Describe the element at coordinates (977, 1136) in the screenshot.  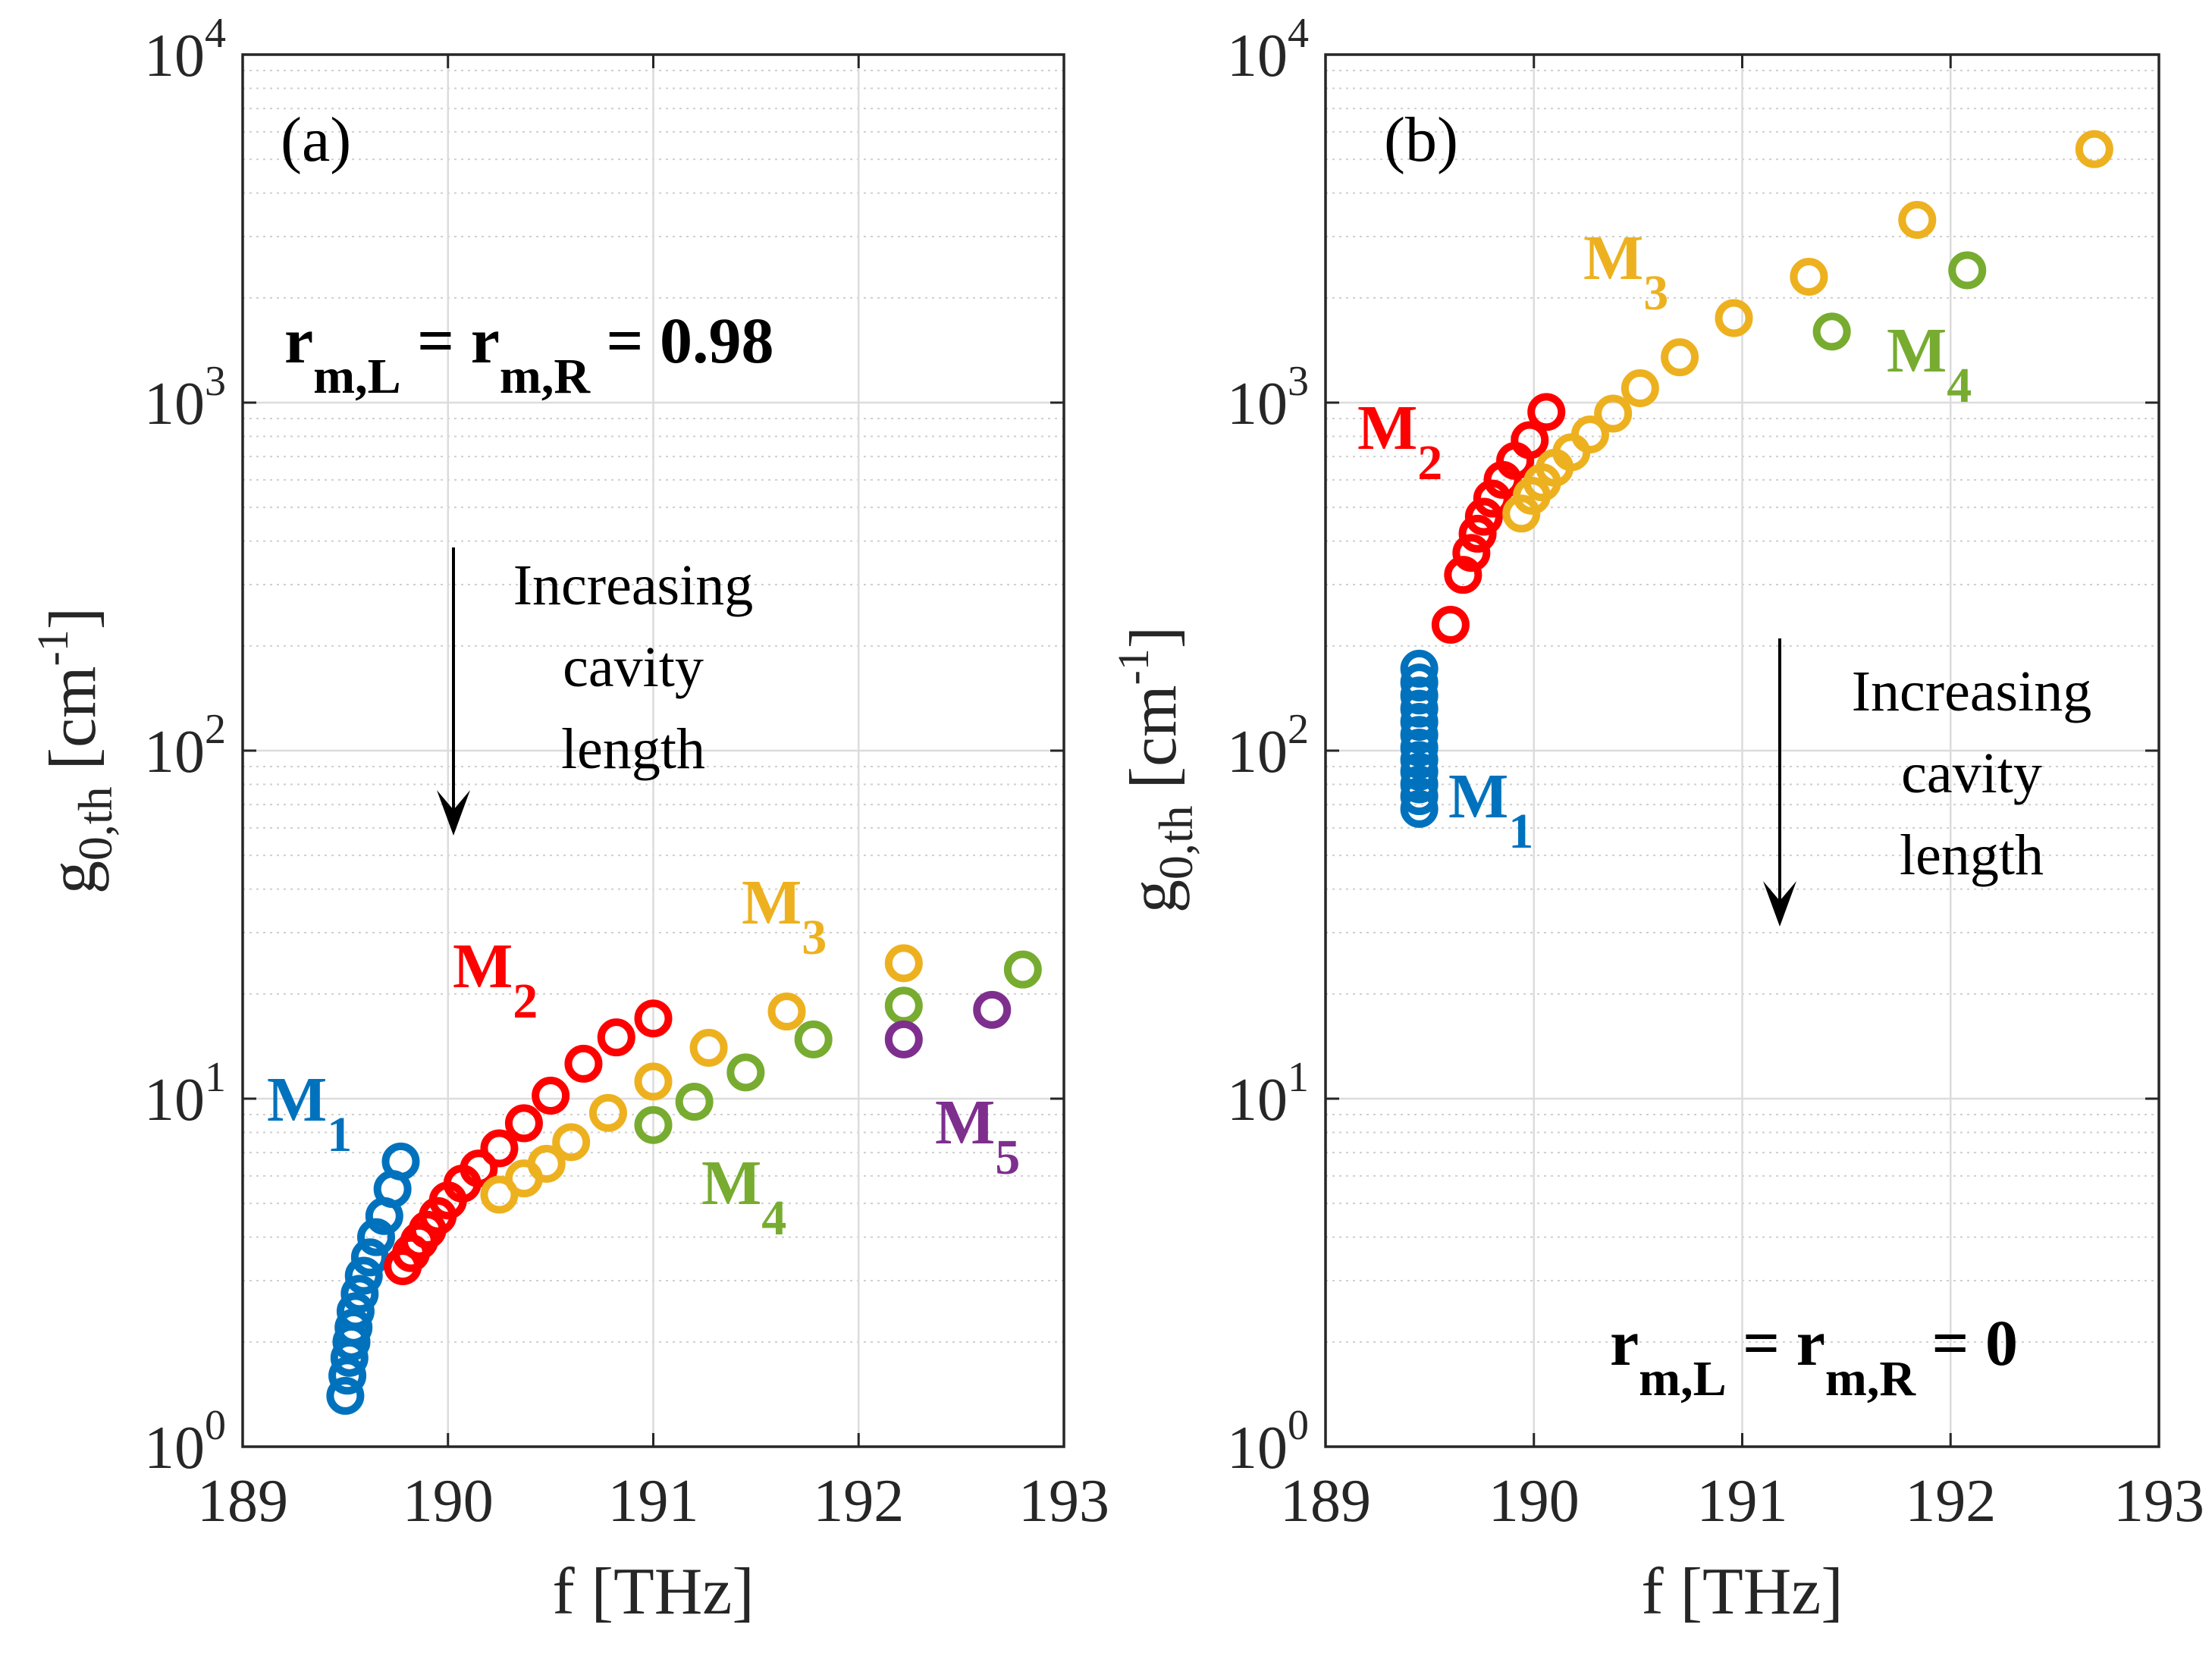
I see `mode-label: M5` at that location.